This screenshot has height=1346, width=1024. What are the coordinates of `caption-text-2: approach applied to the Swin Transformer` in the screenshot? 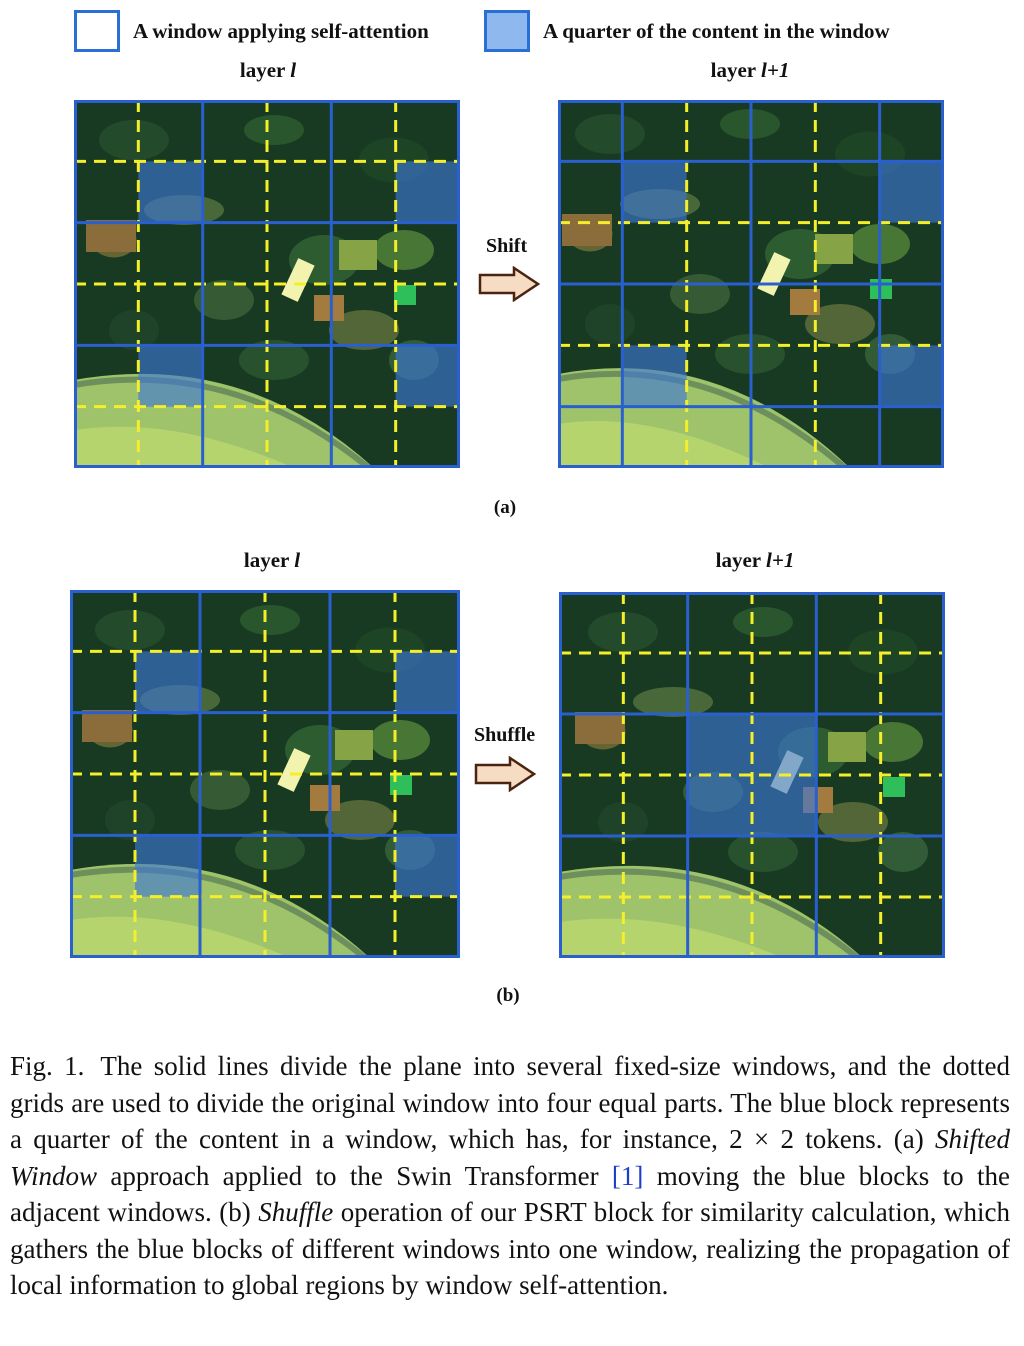 It's located at (354, 1175).